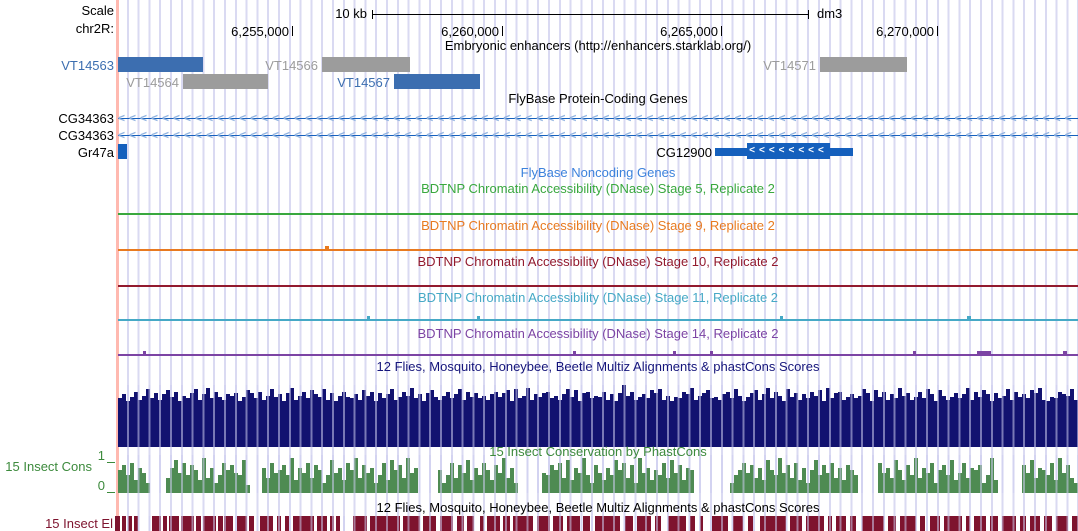  I want to click on track-title-coding-genes: FlyBase Protein-Coding Genes, so click(598, 98).